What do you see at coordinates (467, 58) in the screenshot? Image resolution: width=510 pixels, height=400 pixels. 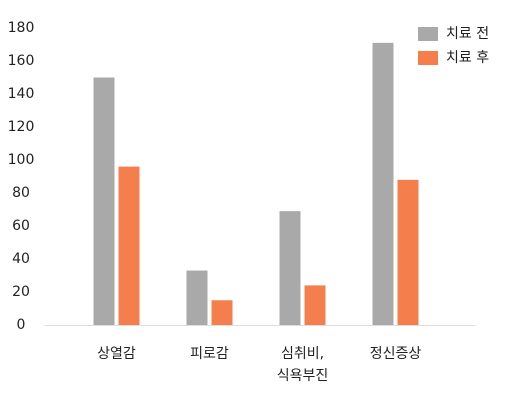 I see `legend-label: 치료 후` at bounding box center [467, 58].